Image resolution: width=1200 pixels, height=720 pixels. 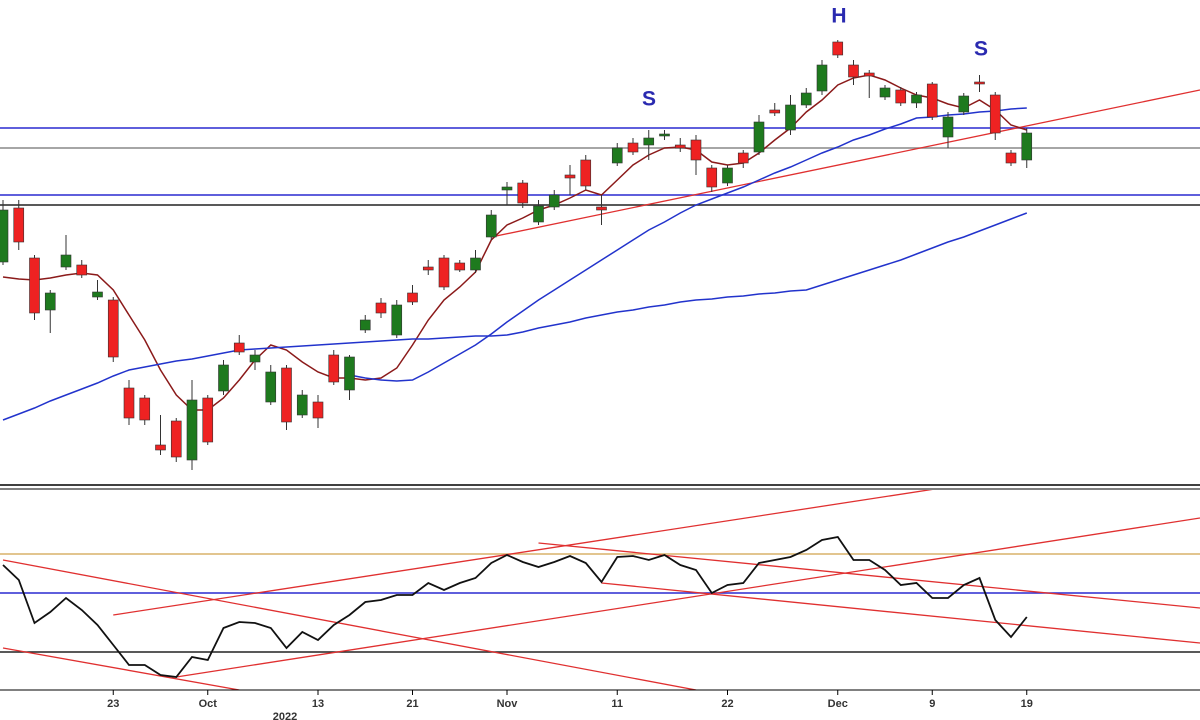 What do you see at coordinates (617, 704) in the screenshot?
I see `x-tick-label: 11` at bounding box center [617, 704].